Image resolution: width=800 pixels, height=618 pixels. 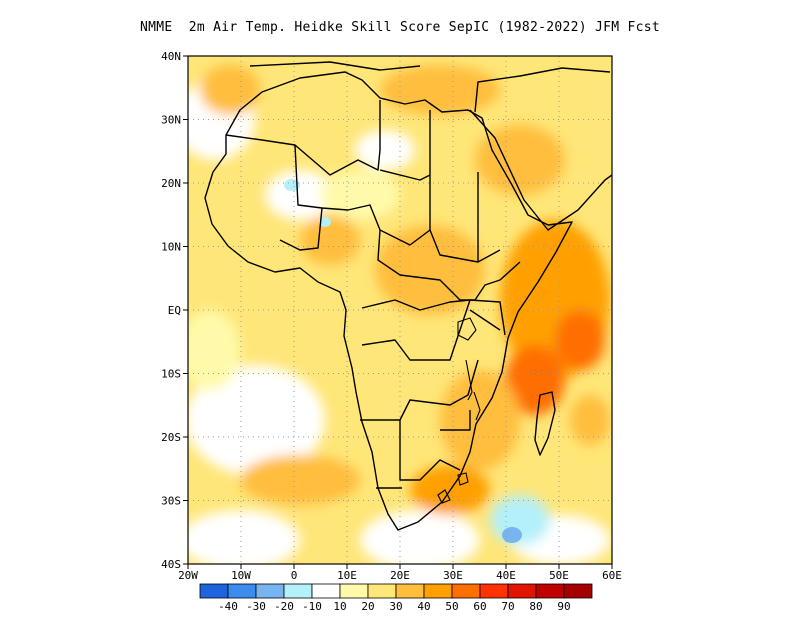 What do you see at coordinates (312, 606) in the screenshot?
I see `colorbar-label: -10` at bounding box center [312, 606].